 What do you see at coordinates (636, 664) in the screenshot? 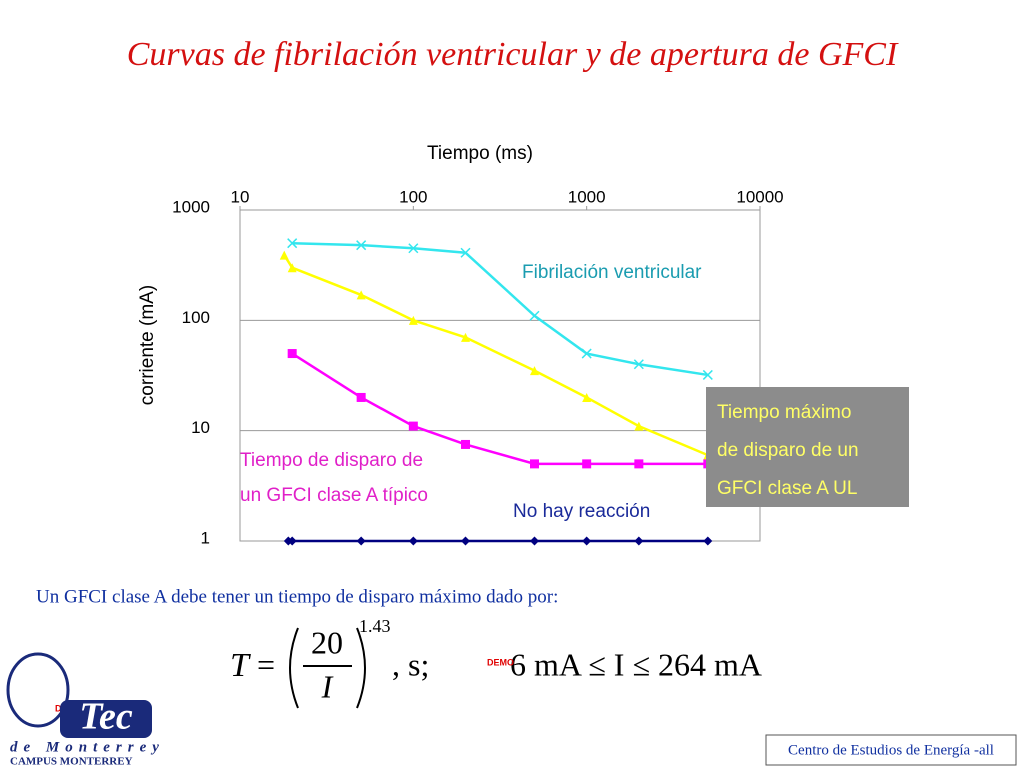
I see `formula-range: 6 mA ≤ I ≤ 264 mA` at bounding box center [636, 664].